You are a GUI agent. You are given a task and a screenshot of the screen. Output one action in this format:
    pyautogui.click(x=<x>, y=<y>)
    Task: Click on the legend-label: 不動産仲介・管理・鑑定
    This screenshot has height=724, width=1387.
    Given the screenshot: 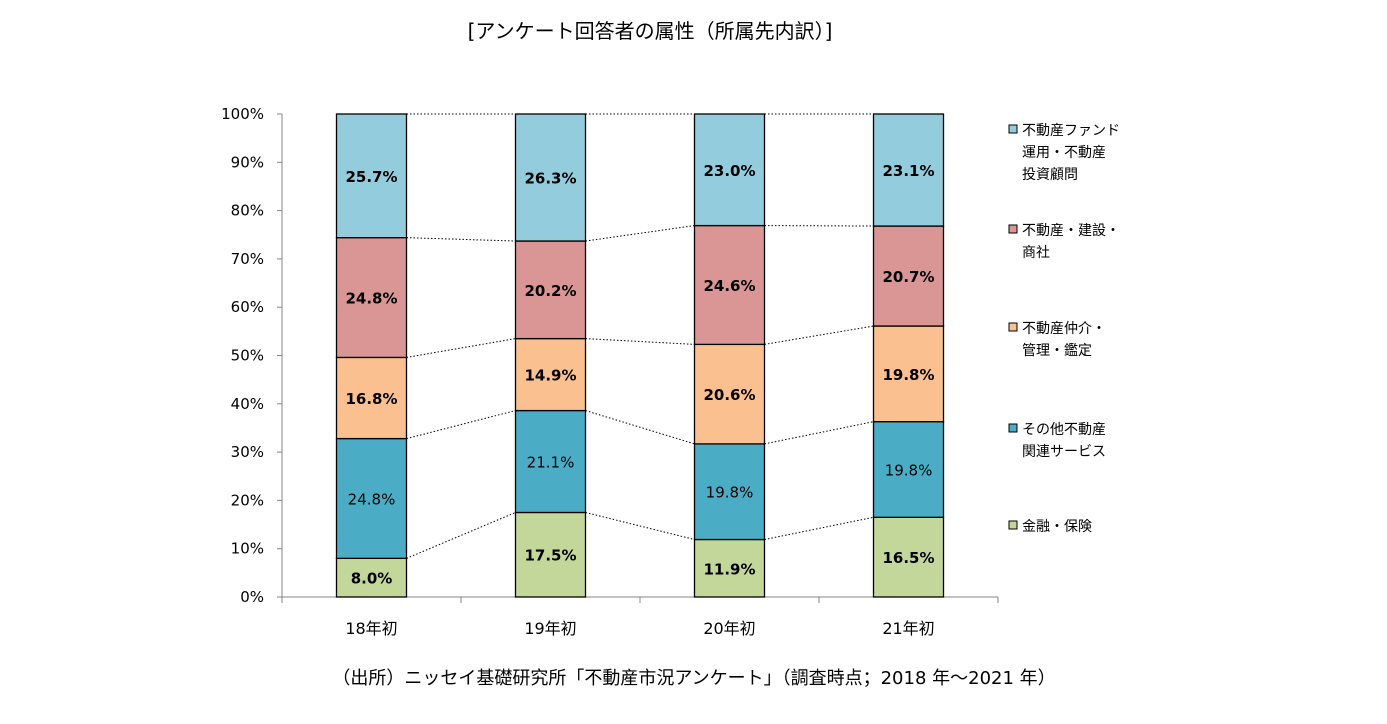 What is the action you would take?
    pyautogui.click(x=1064, y=340)
    